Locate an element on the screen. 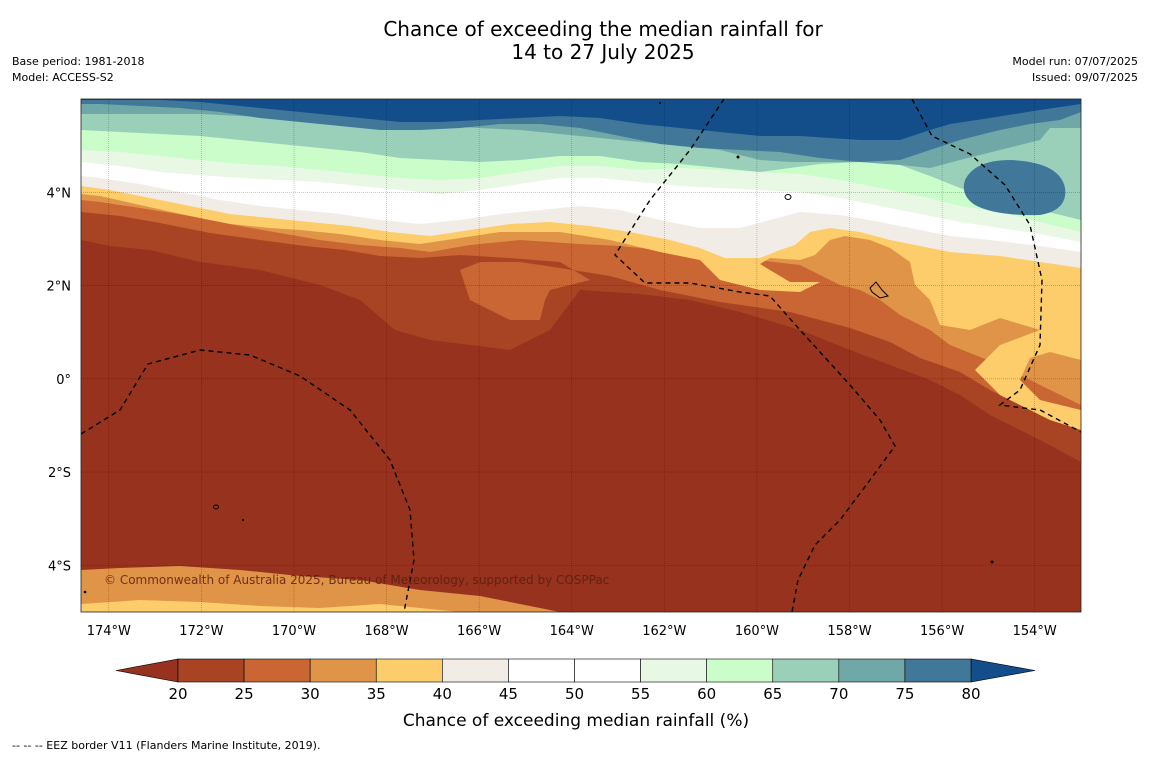 This screenshot has height=758, width=1150. colorbar-tick-label: 25 is located at coordinates (244, 694).